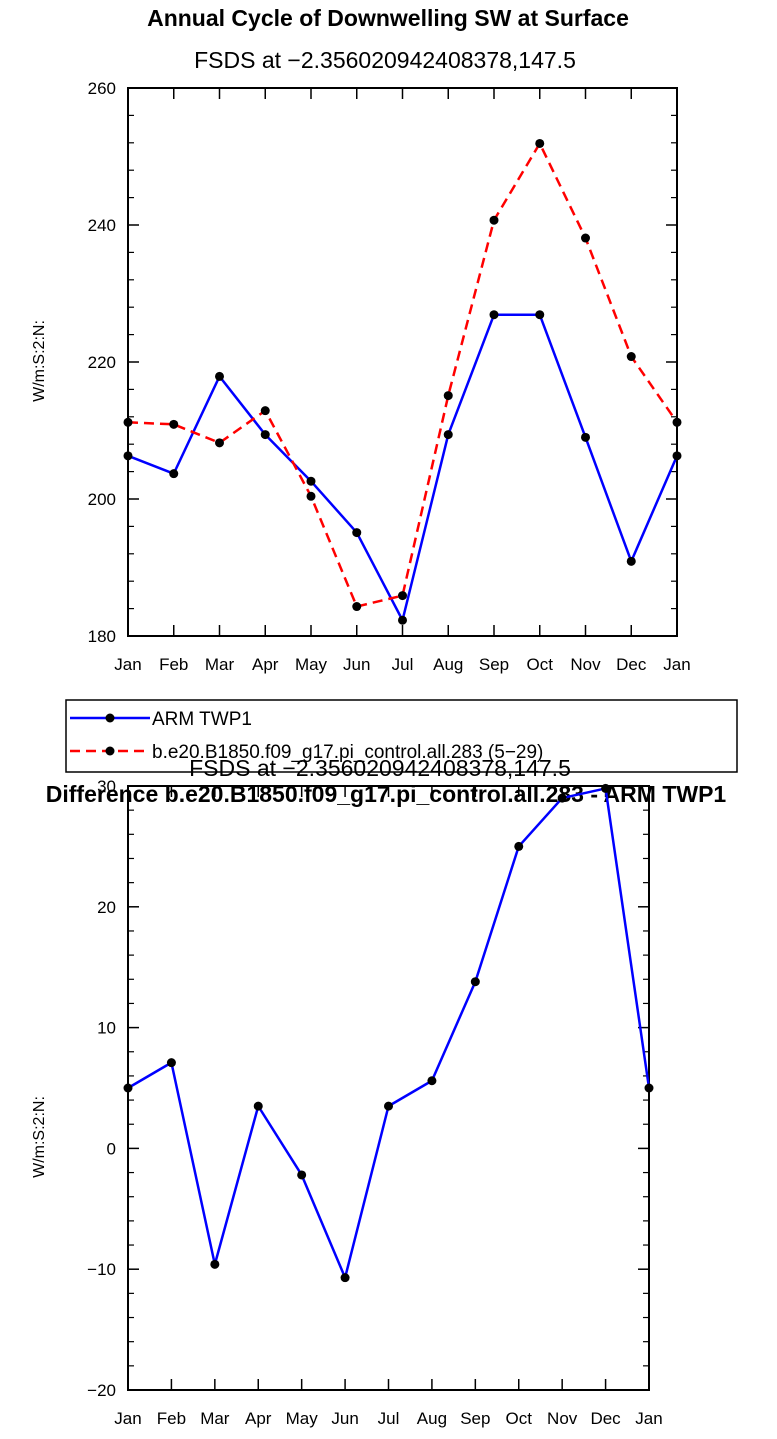 This screenshot has width=777, height=1439. What do you see at coordinates (102, 499) in the screenshot?
I see `chart1-y-tick-label: 200` at bounding box center [102, 499].